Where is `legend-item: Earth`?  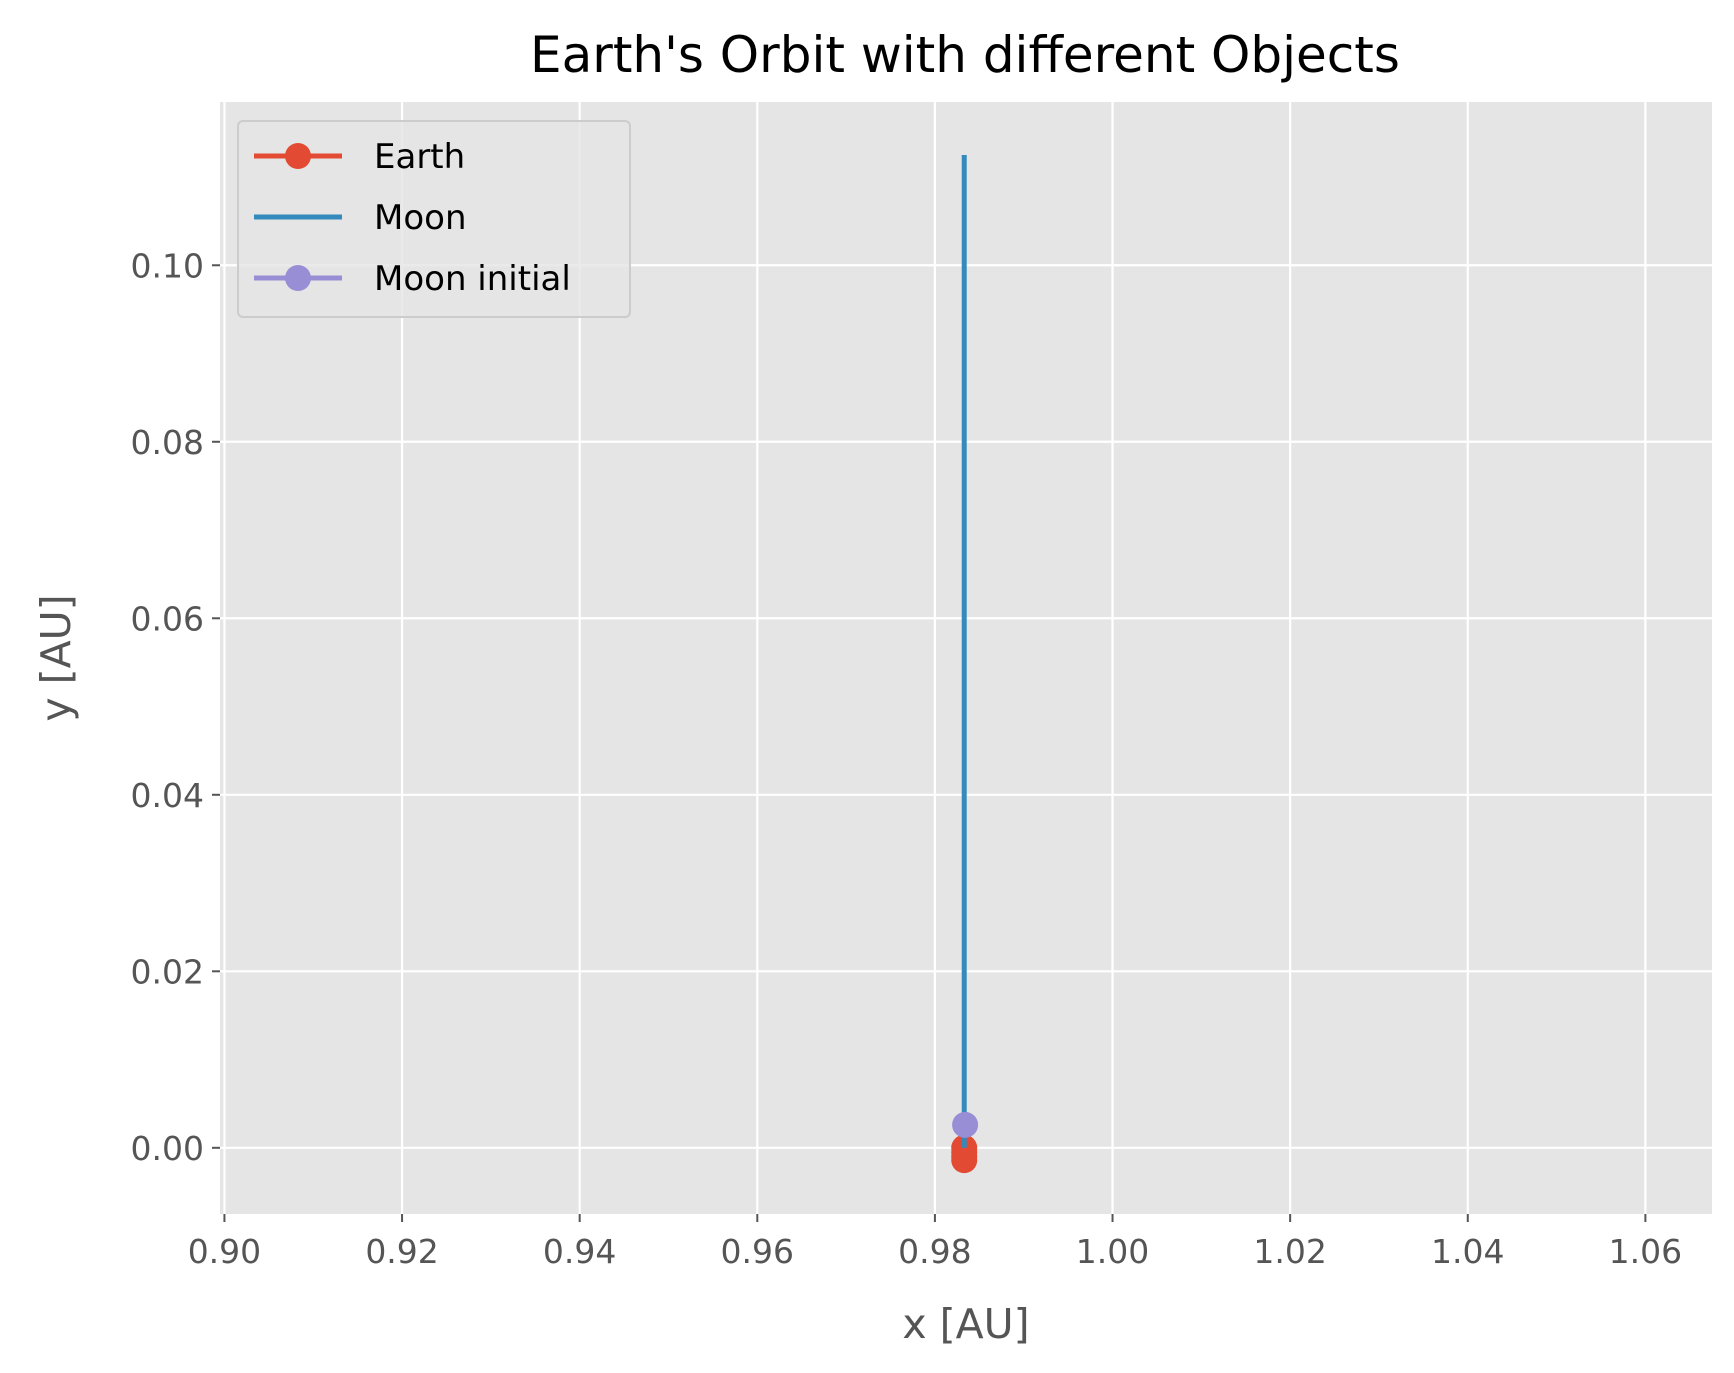
legend-item: Earth is located at coordinates (359, 157).